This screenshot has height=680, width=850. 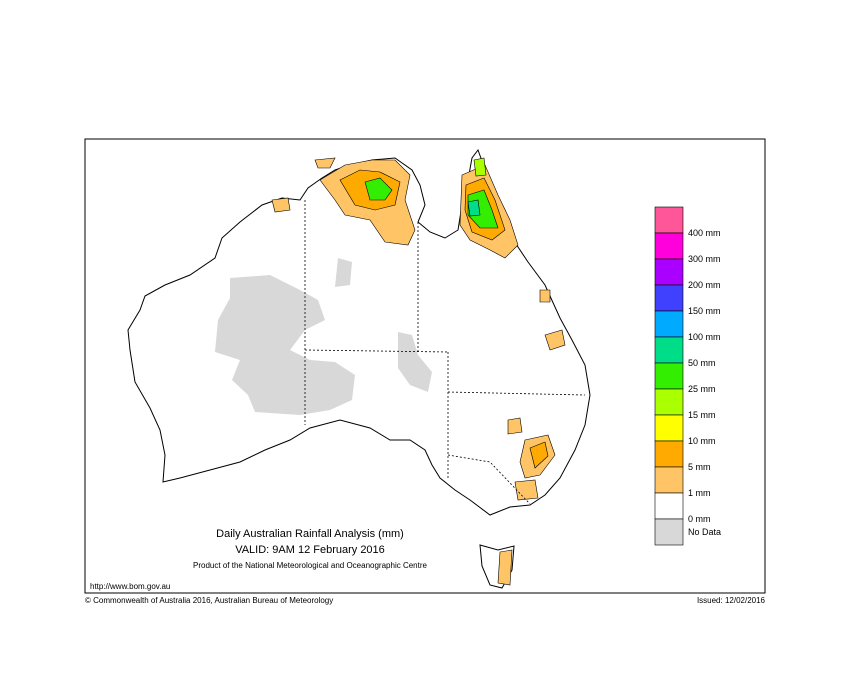 I want to click on legend-label: 10 mm, so click(x=702, y=441).